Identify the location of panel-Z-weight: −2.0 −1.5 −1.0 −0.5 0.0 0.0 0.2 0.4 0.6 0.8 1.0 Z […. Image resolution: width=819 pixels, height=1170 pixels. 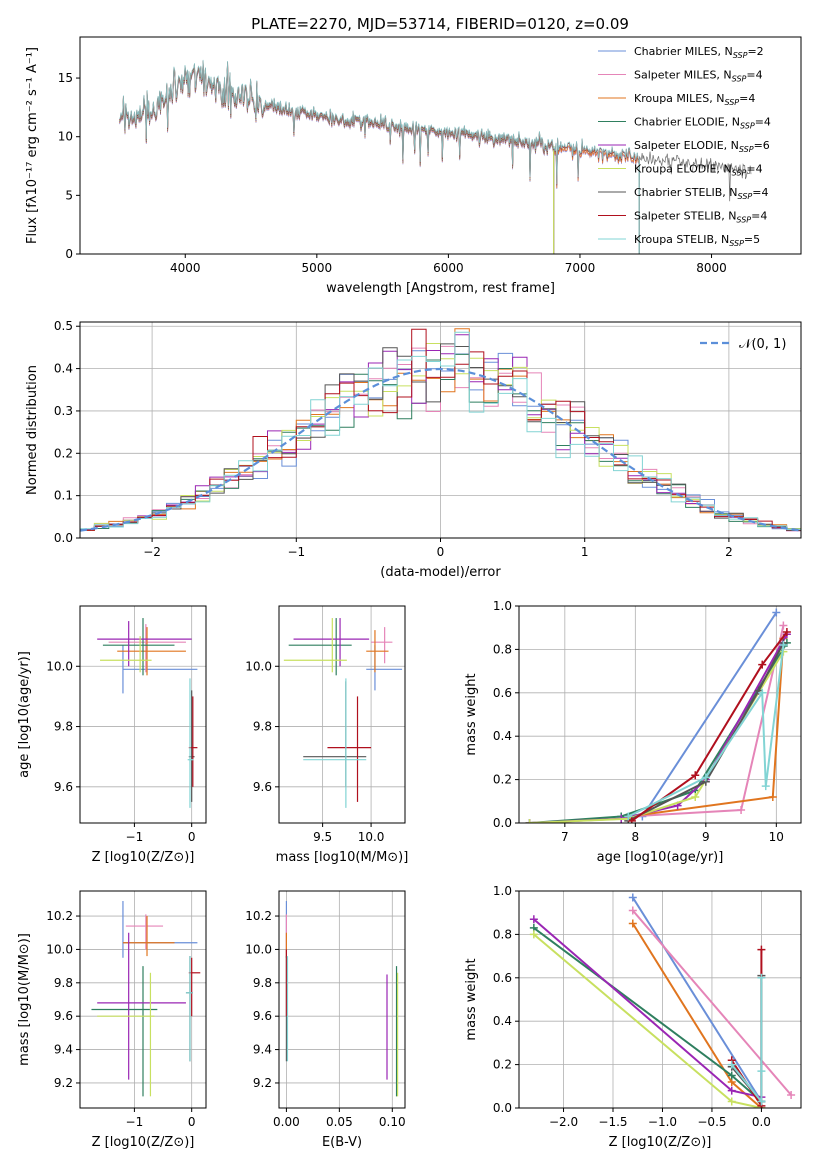
(633, 1017).